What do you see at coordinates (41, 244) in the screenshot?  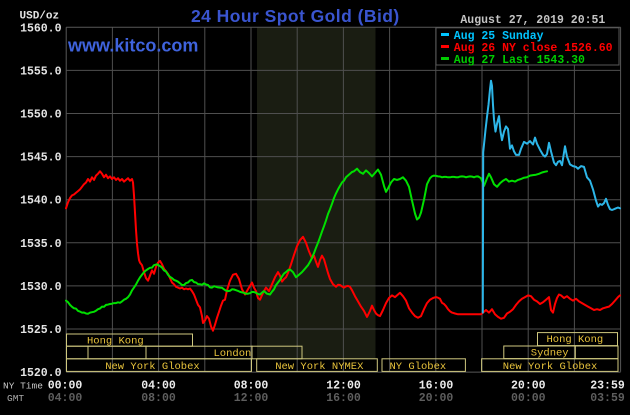 I see `svg-text: 1535.0` at bounding box center [41, 244].